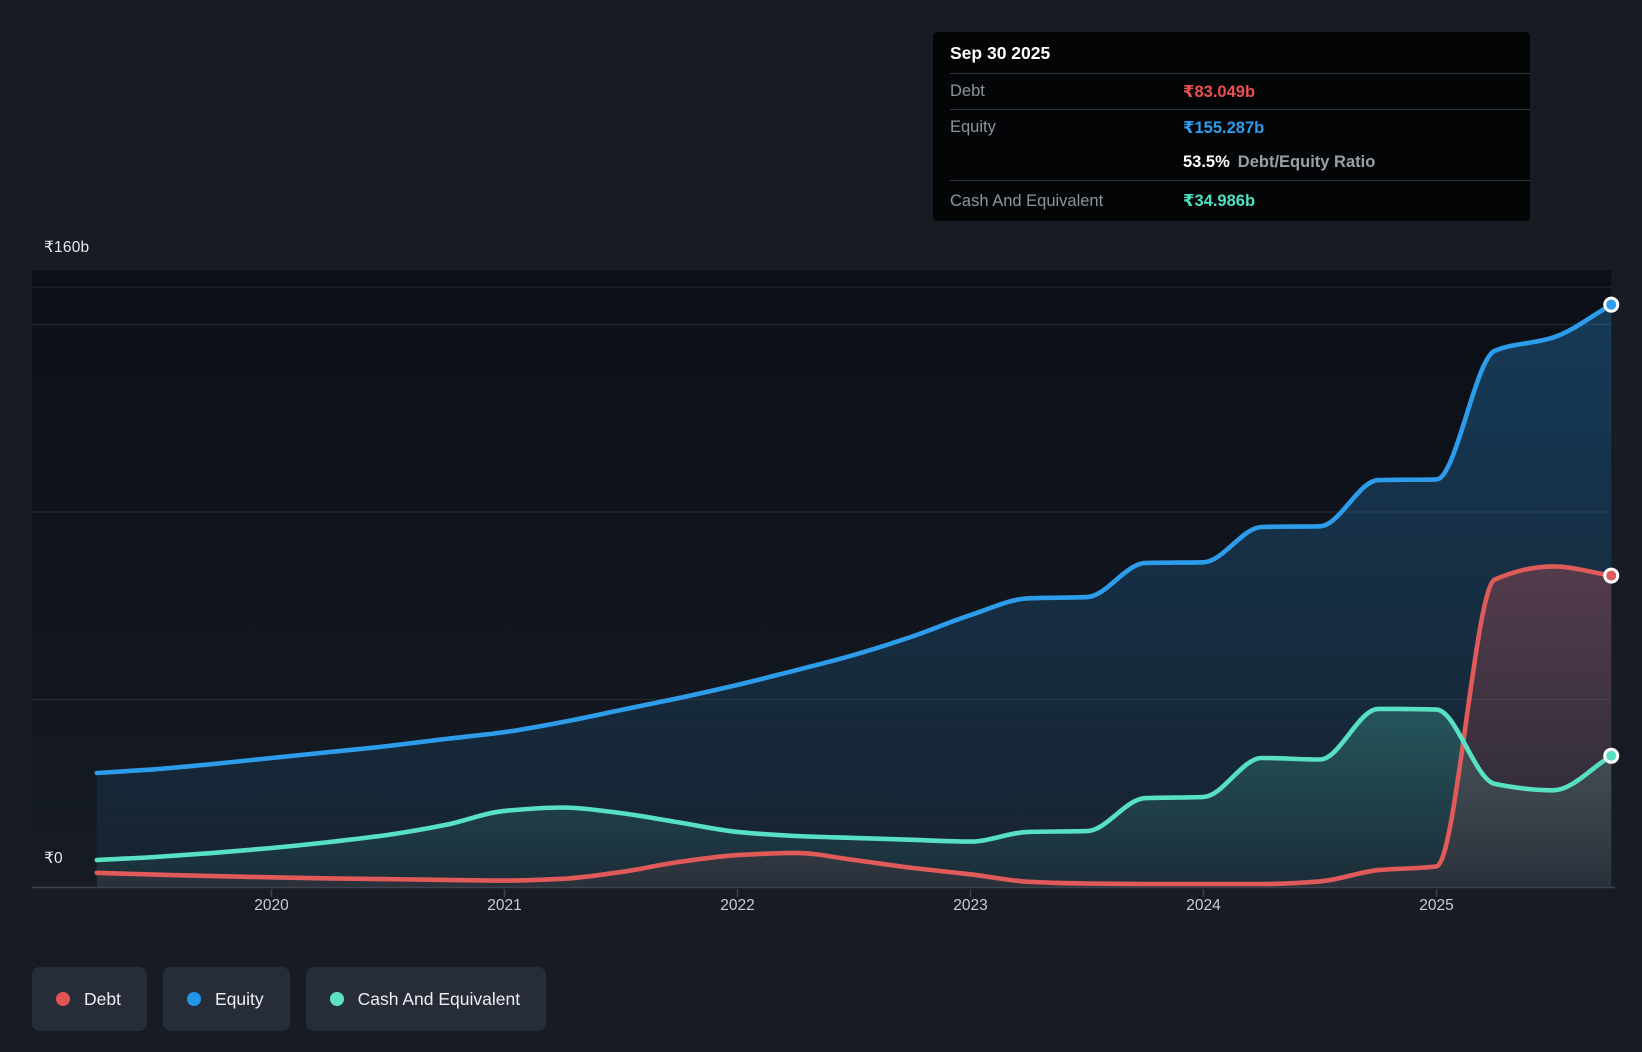 This screenshot has height=1052, width=1642. I want to click on tooltip-cash-label: Cash And Equivalent, so click(1027, 200).